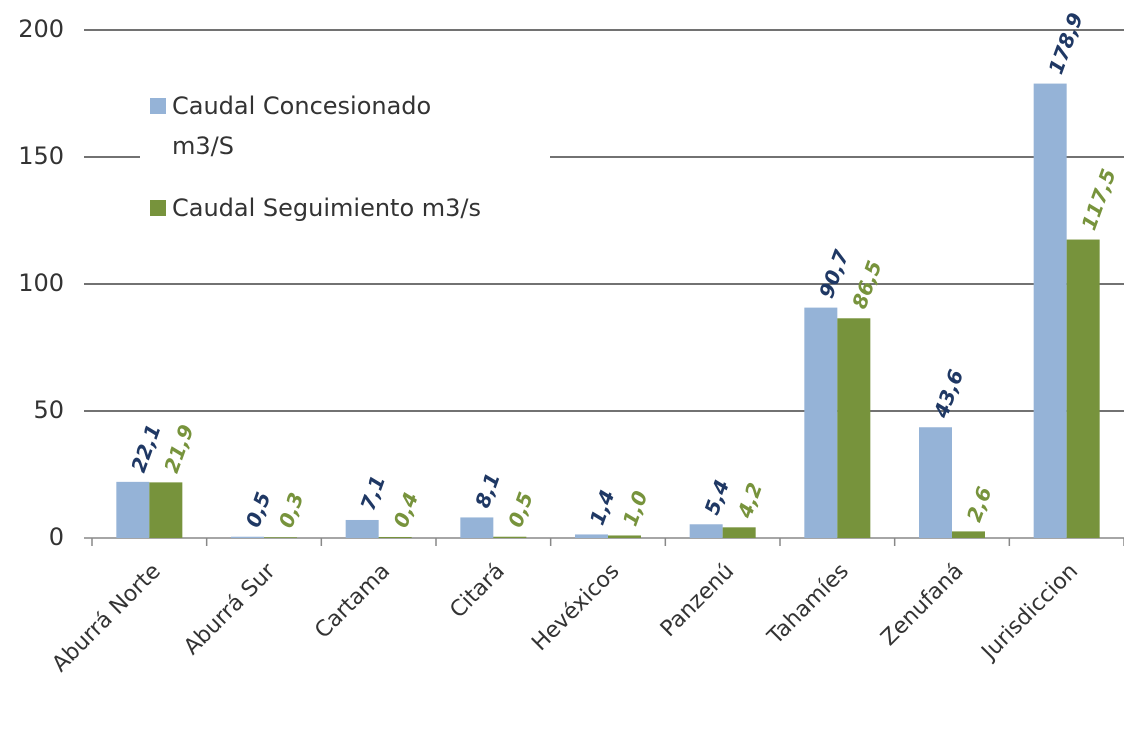  Describe the element at coordinates (487, 491) in the screenshot. I see `value-label: 8,1` at that location.